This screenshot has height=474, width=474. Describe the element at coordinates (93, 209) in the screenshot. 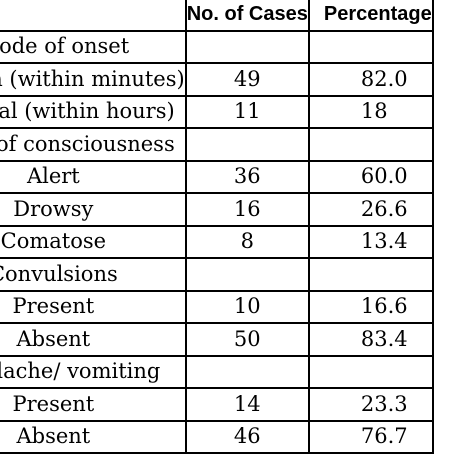

I see `row-label: Drowsy` at that location.